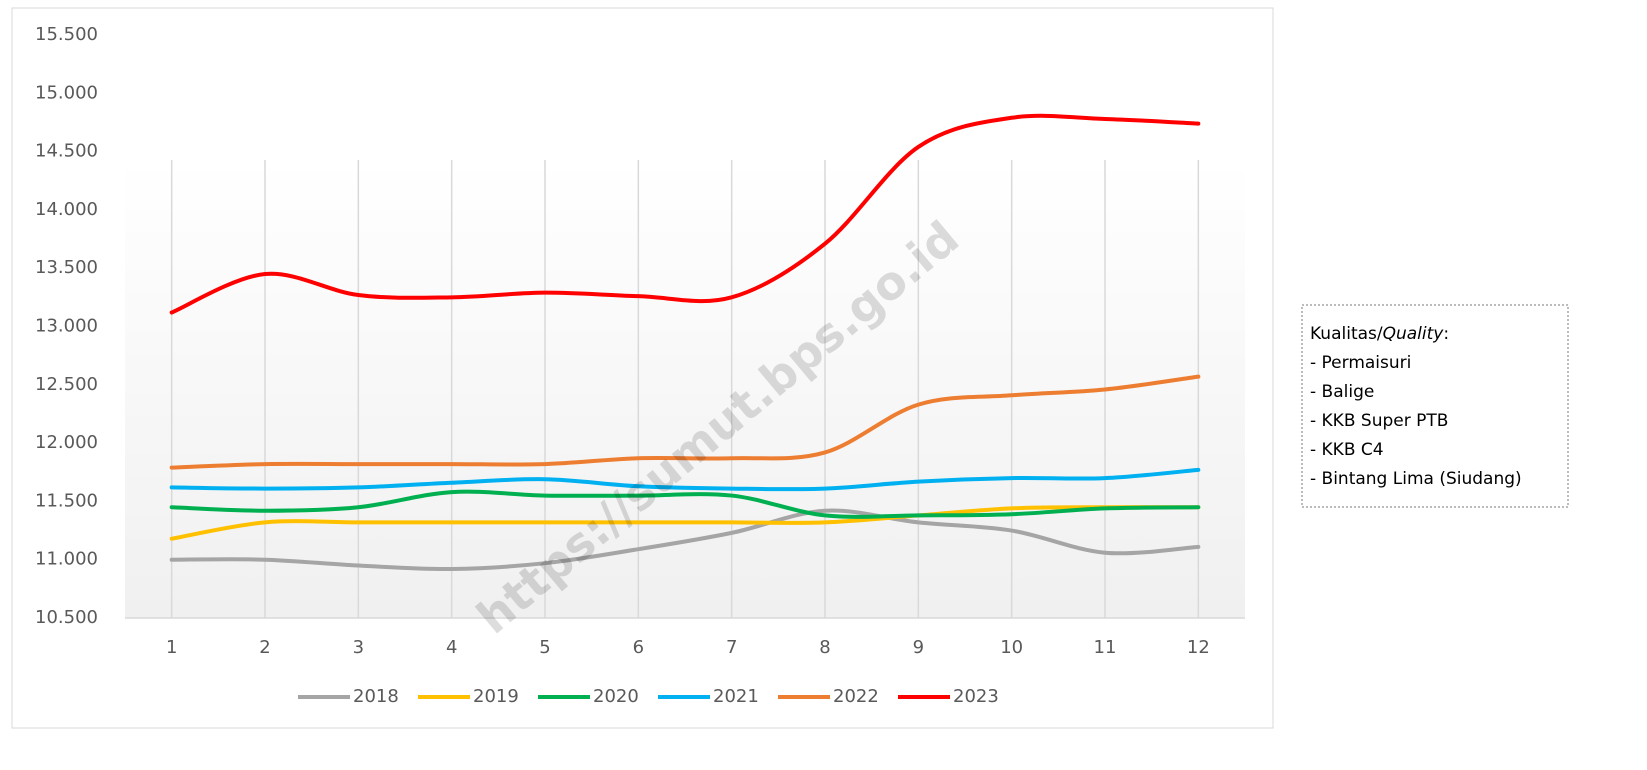 Image resolution: width=1647 pixels, height=770 pixels. I want to click on annotation-item: - KKB Super PTB, so click(1379, 421).